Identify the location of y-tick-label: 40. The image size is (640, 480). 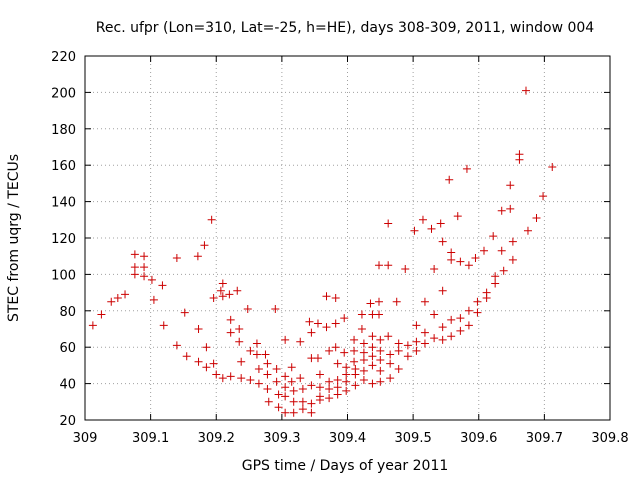
(67, 385).